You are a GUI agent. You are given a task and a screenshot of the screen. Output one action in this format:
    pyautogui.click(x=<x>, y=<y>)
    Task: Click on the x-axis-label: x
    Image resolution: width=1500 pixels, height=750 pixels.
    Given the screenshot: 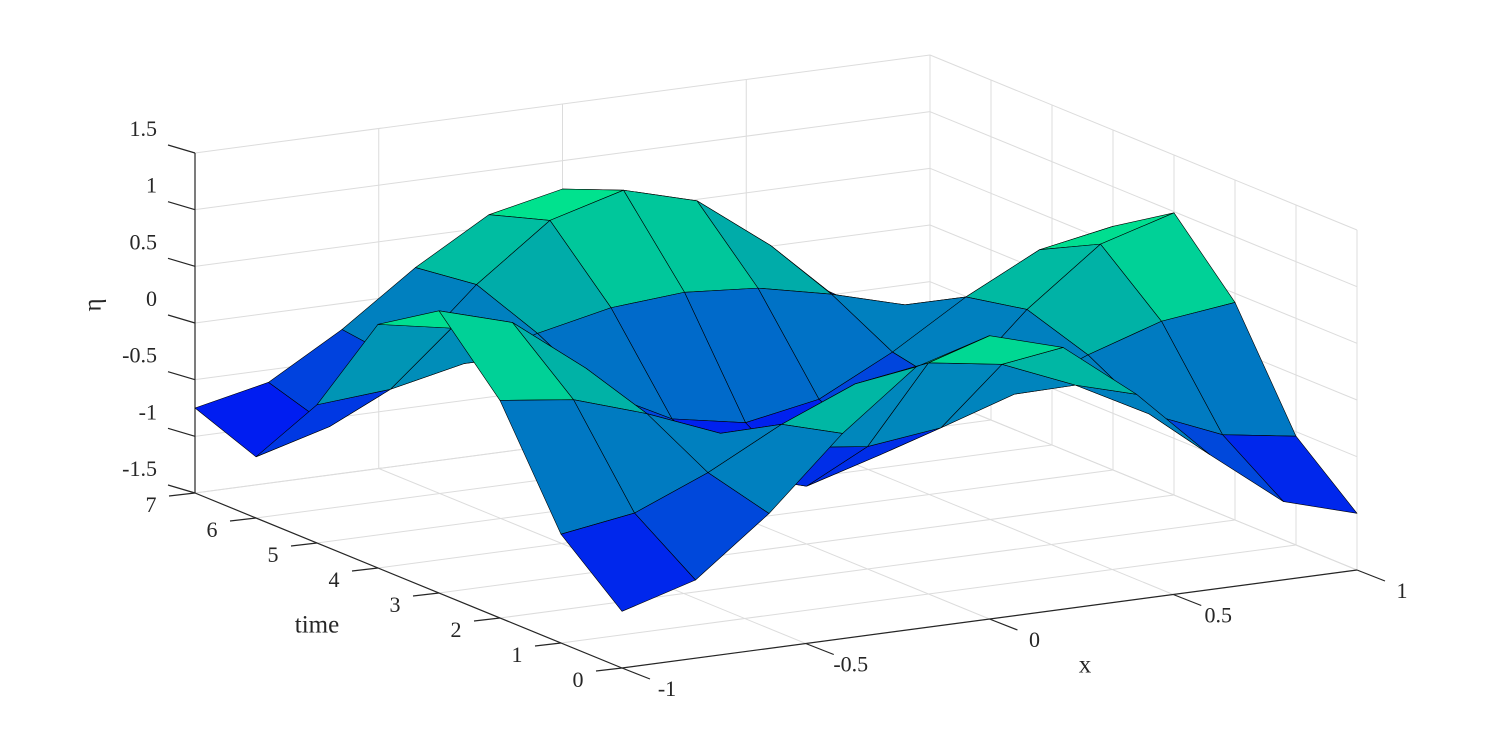 What is the action you would take?
    pyautogui.click(x=1085, y=665)
    